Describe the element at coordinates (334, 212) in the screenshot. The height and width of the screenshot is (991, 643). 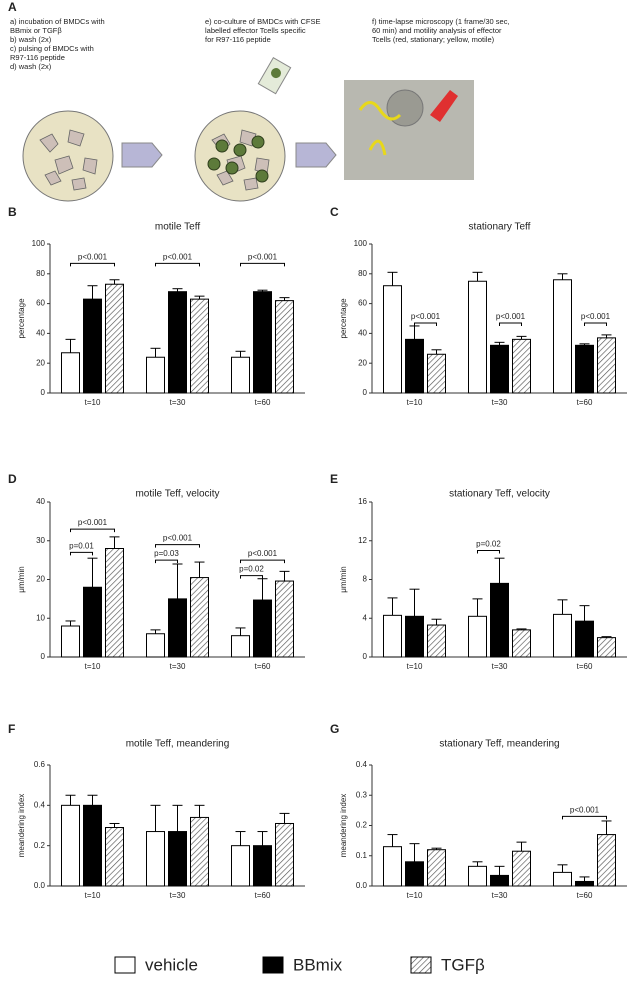
I see `panel-letter: C` at that location.